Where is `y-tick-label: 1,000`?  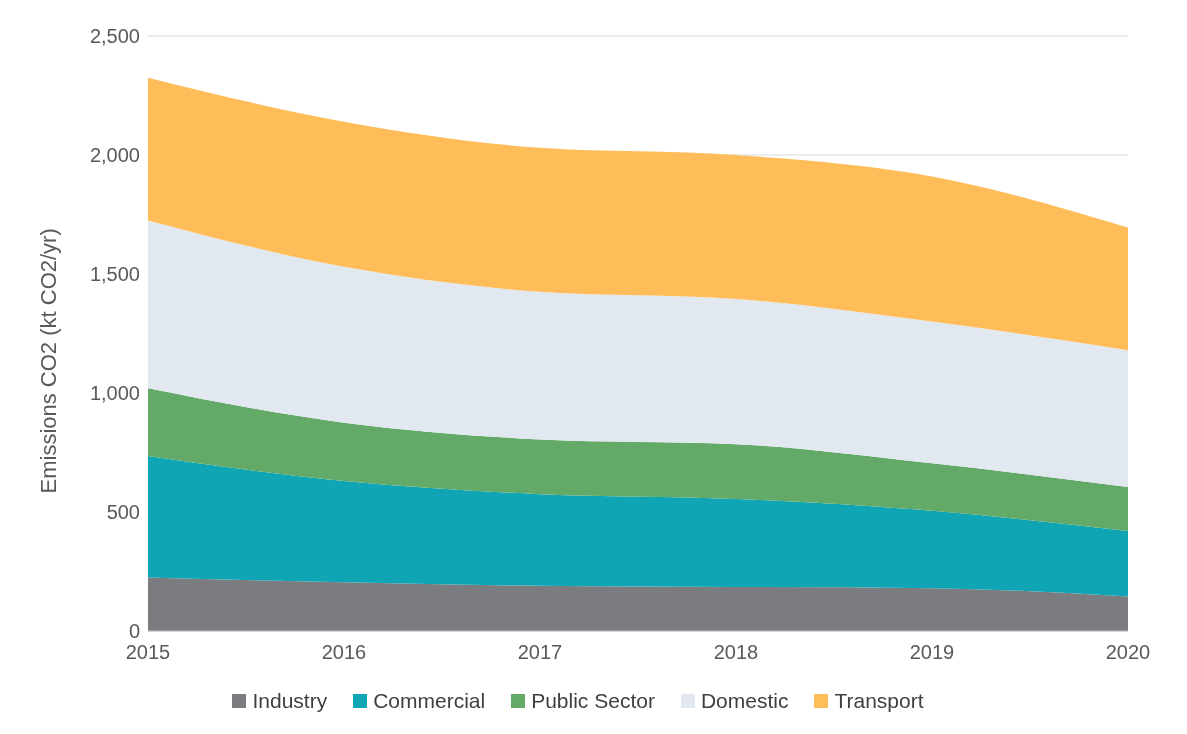
y-tick-label: 1,000 is located at coordinates (114, 393).